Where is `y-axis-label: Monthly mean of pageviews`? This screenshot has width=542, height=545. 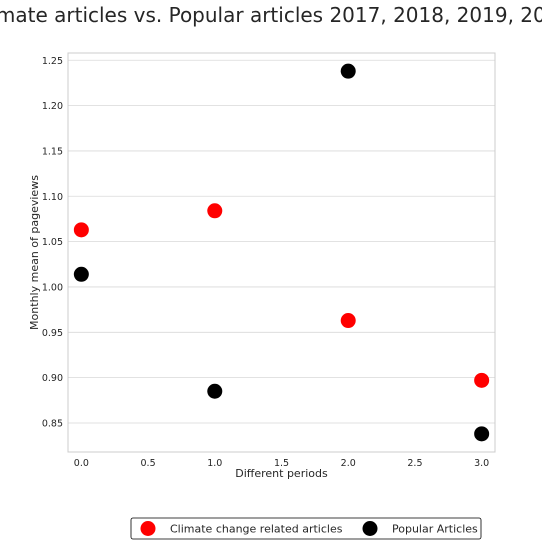 y-axis-label: Monthly mean of pageviews is located at coordinates (34, 252).